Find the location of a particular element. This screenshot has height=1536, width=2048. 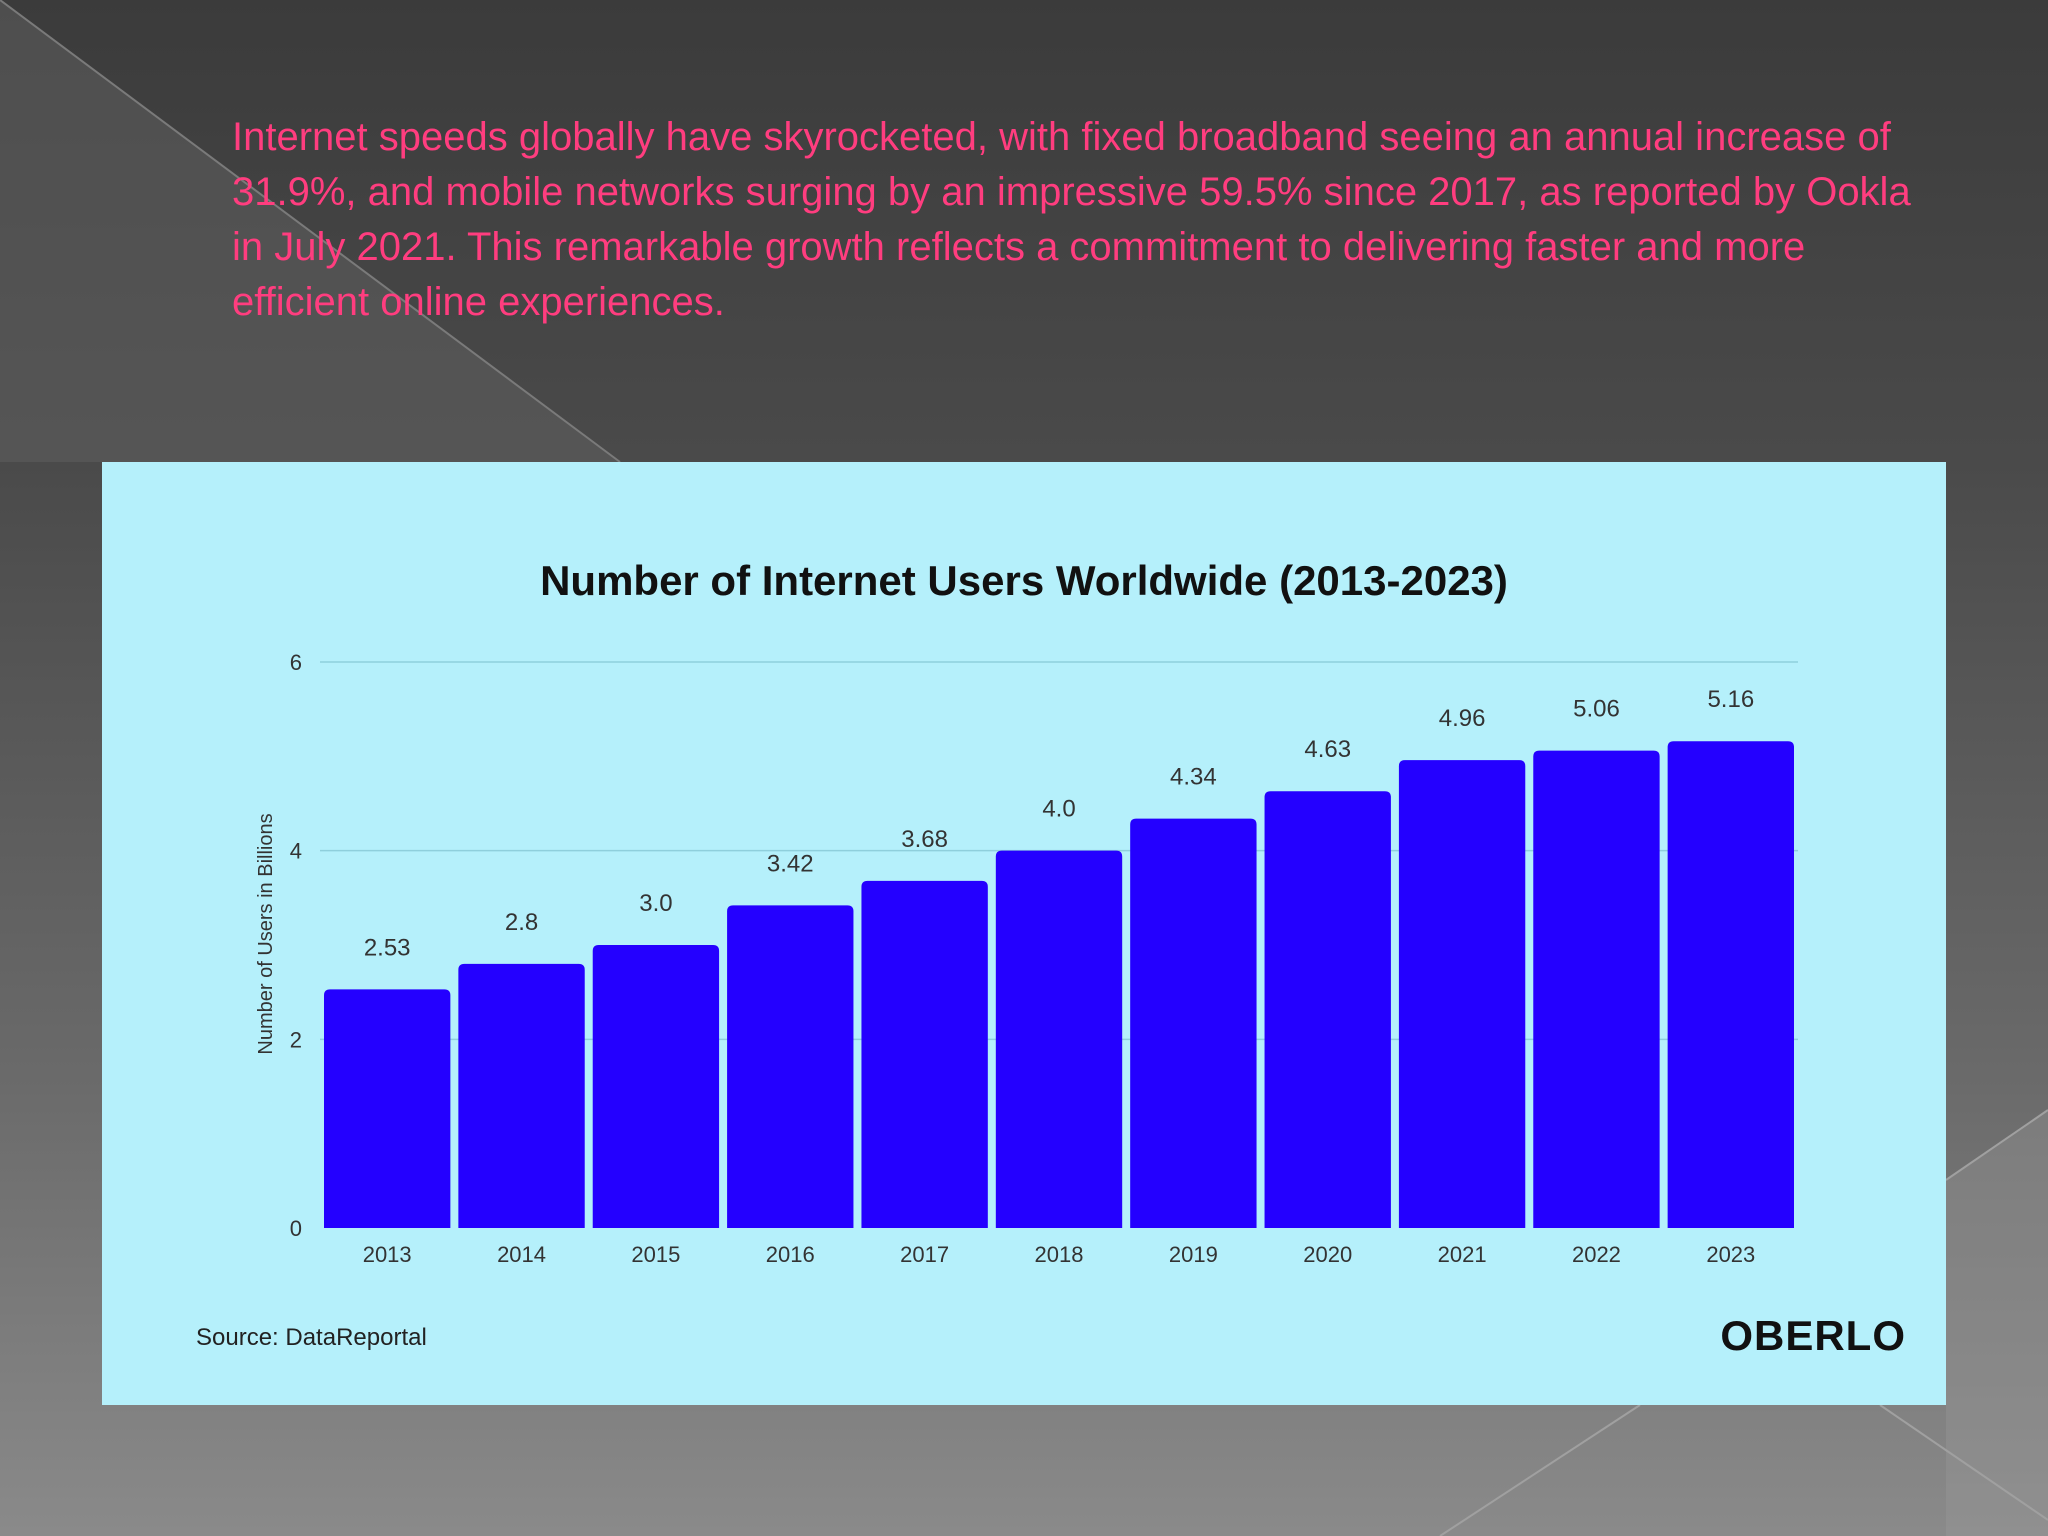

data-label-2019: 4.34 is located at coordinates (1193, 777).